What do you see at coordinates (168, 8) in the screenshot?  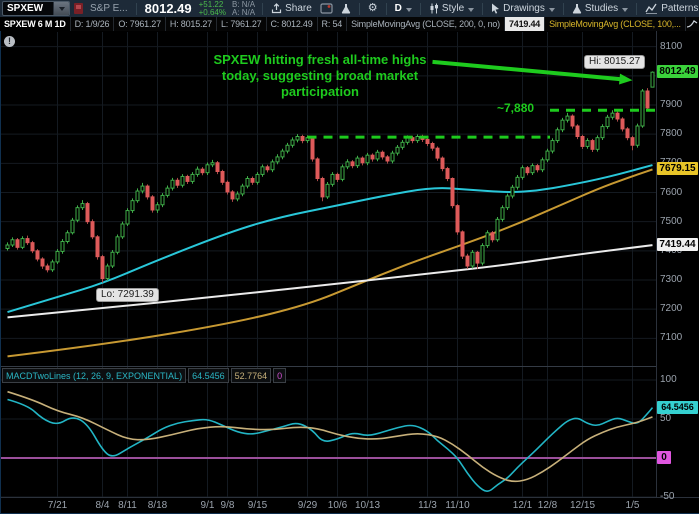 I see `last-price: 8012.49` at bounding box center [168, 8].